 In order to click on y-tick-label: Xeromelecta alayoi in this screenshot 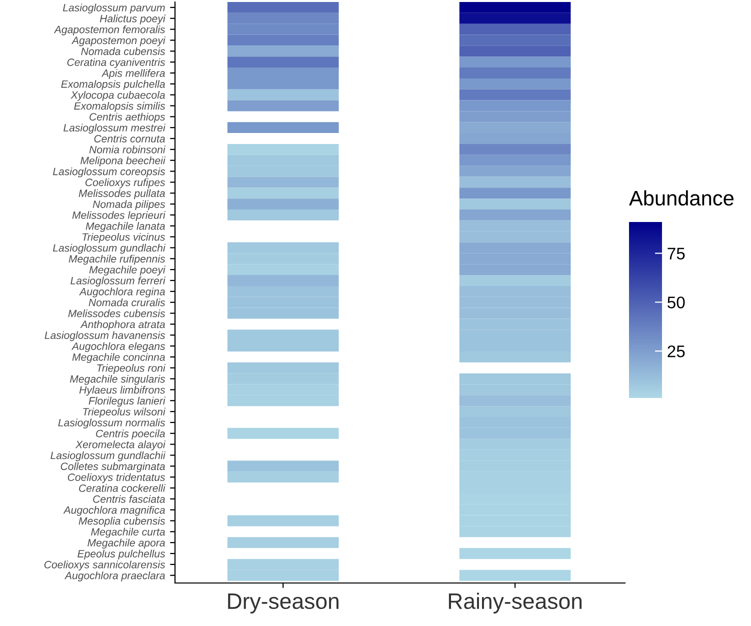, I will do `click(120, 445)`.